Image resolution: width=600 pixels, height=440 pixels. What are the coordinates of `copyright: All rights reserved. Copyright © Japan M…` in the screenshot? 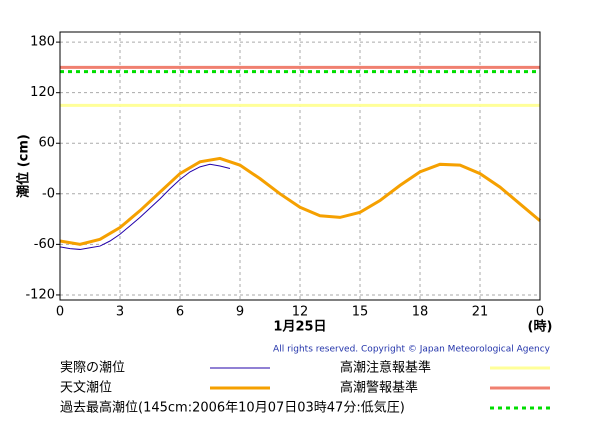 It's located at (412, 350).